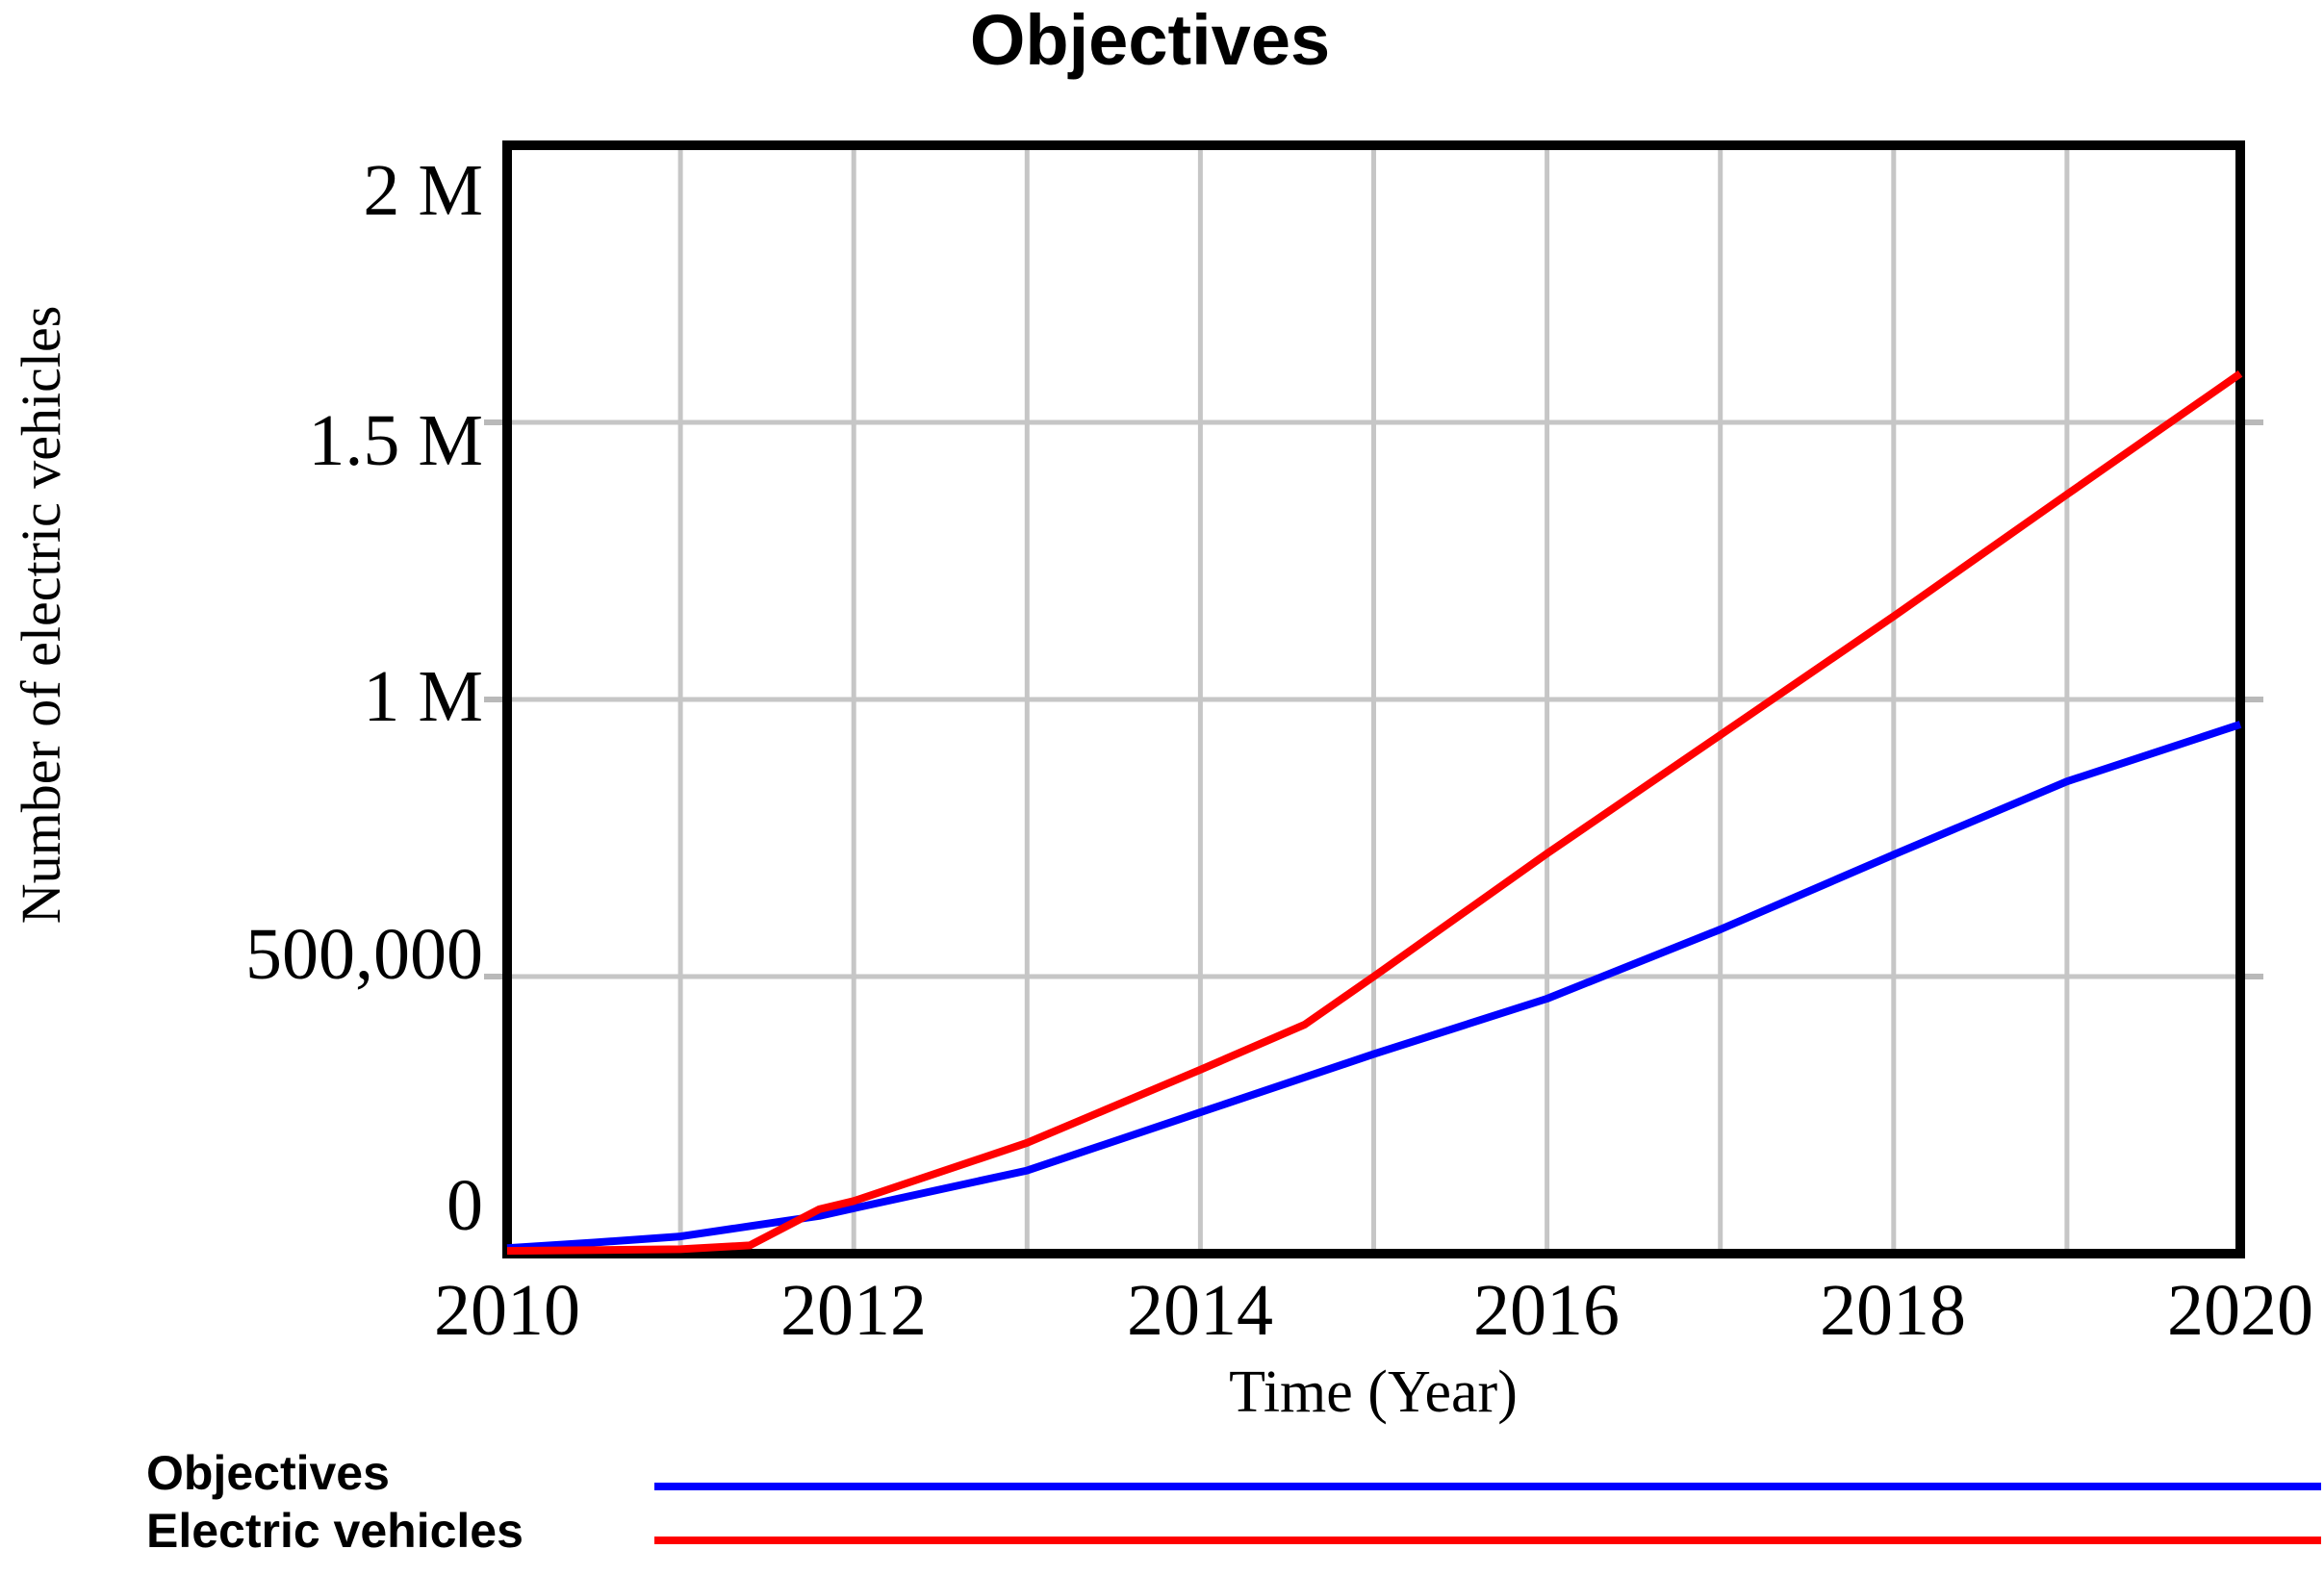 This screenshot has height=1575, width=2324. Describe the element at coordinates (1893, 1310) in the screenshot. I see `x-tick-label-2018: 2018` at that location.